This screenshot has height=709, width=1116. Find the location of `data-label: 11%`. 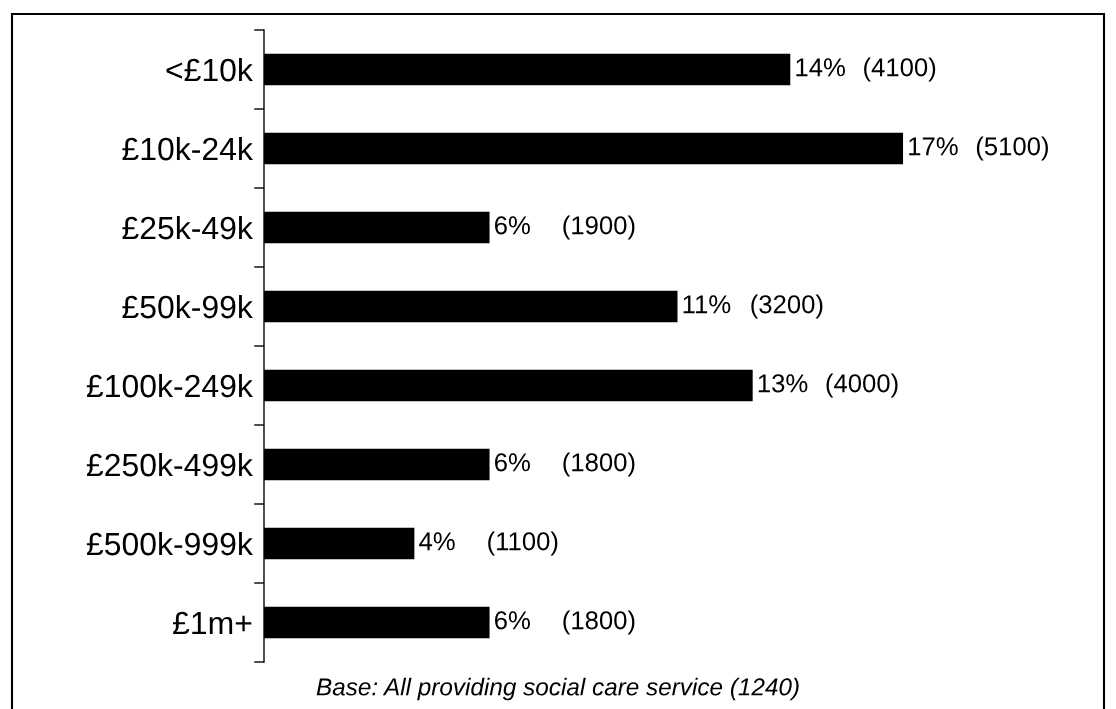

data-label: 11% is located at coordinates (707, 304).